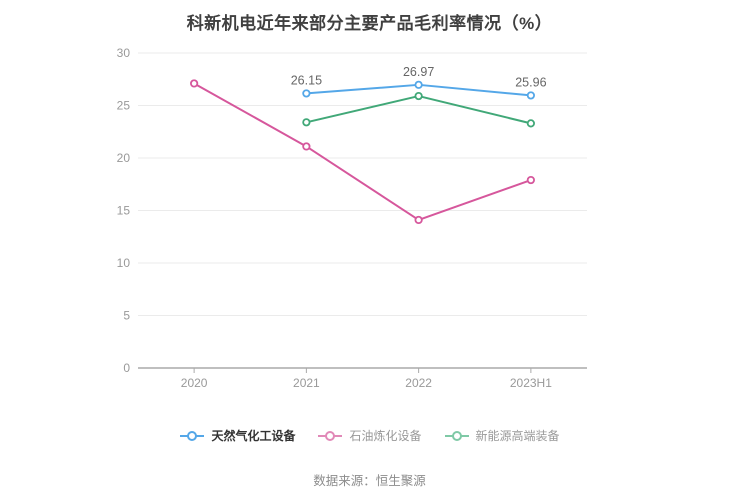 Image resolution: width=739 pixels, height=500 pixels. Describe the element at coordinates (418, 109) in the screenshot. I see `series-新能源高端装备` at that location.